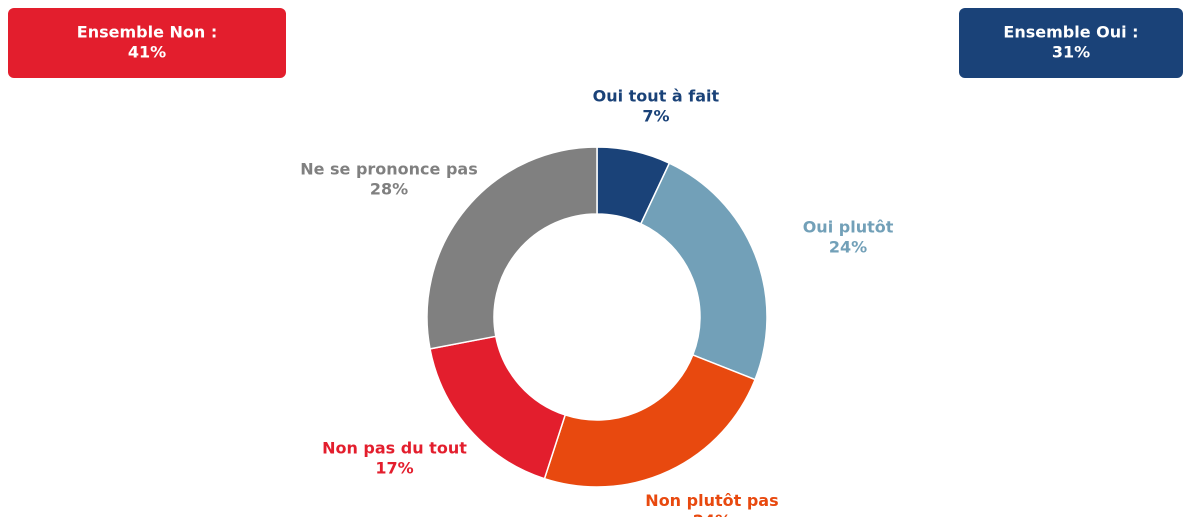  Describe the element at coordinates (147, 32) in the screenshot. I see `summary-label: Ensemble Non :` at that location.